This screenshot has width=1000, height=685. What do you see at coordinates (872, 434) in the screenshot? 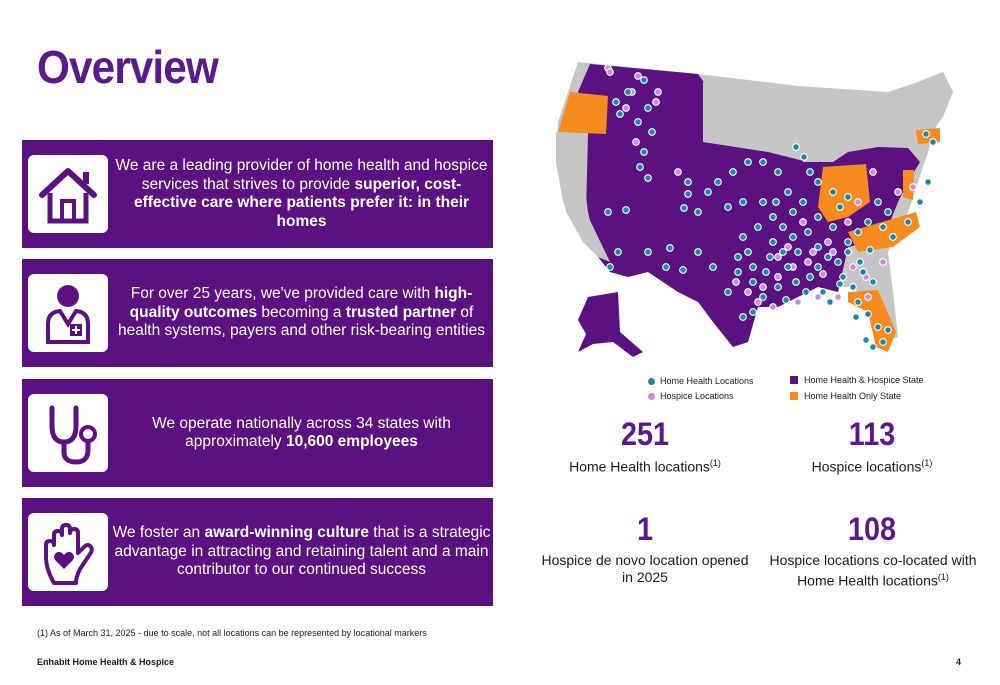
I see `stat-hospice-value: 113` at bounding box center [872, 434].